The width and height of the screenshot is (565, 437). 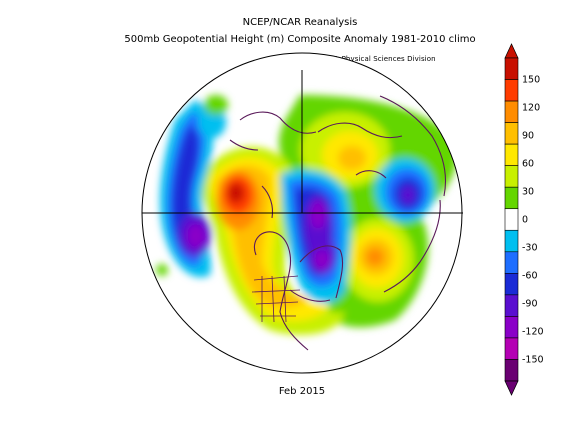 I want to click on colorbar-tick-label: 60, so click(x=528, y=164).